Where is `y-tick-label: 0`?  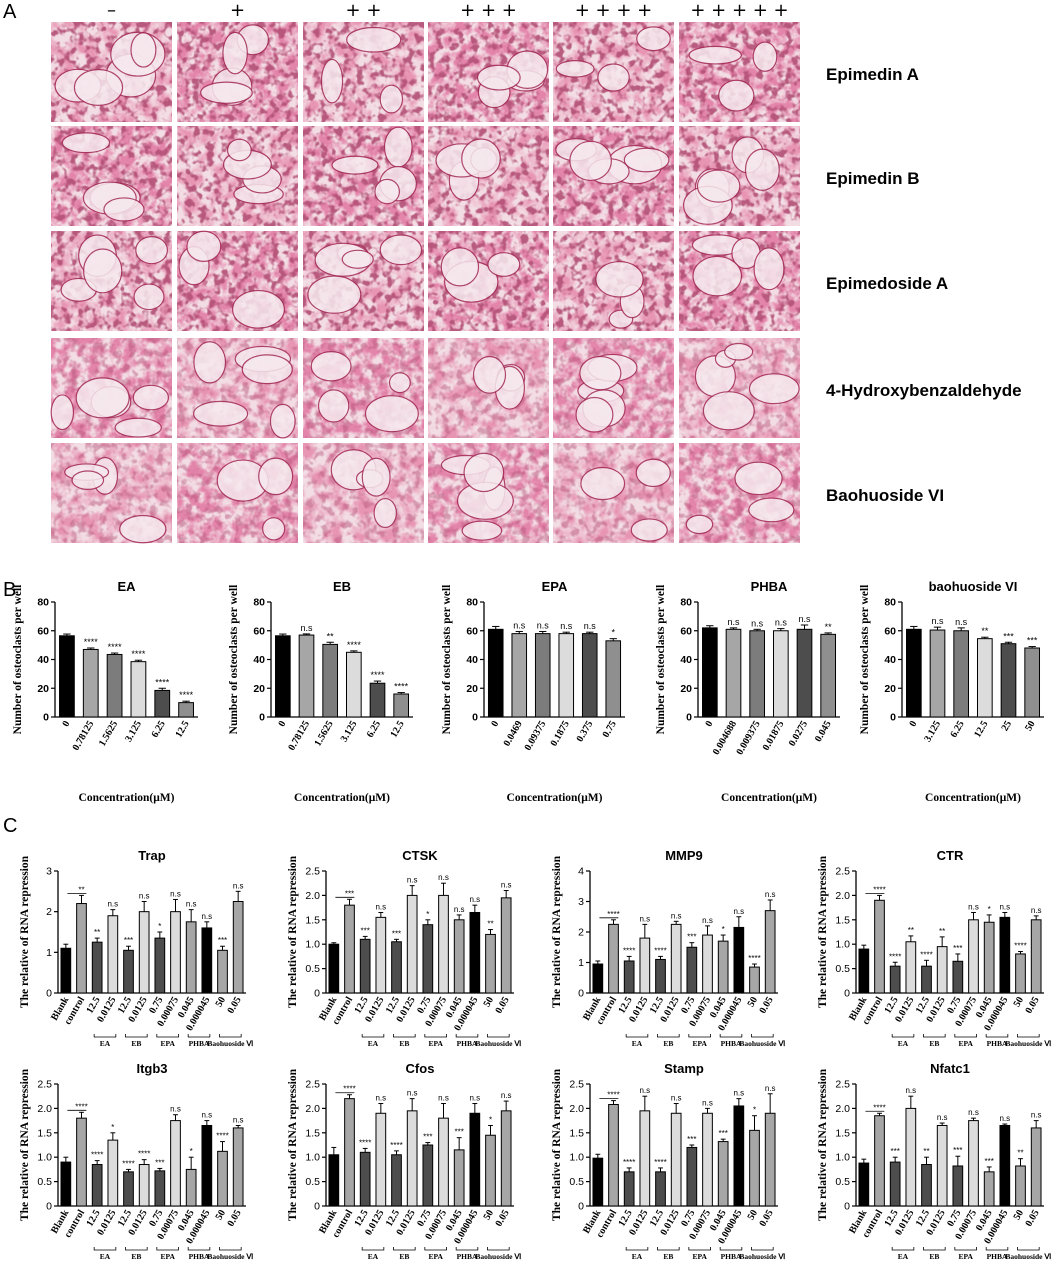
y-tick-label: 0 is located at coordinates (49, 994).